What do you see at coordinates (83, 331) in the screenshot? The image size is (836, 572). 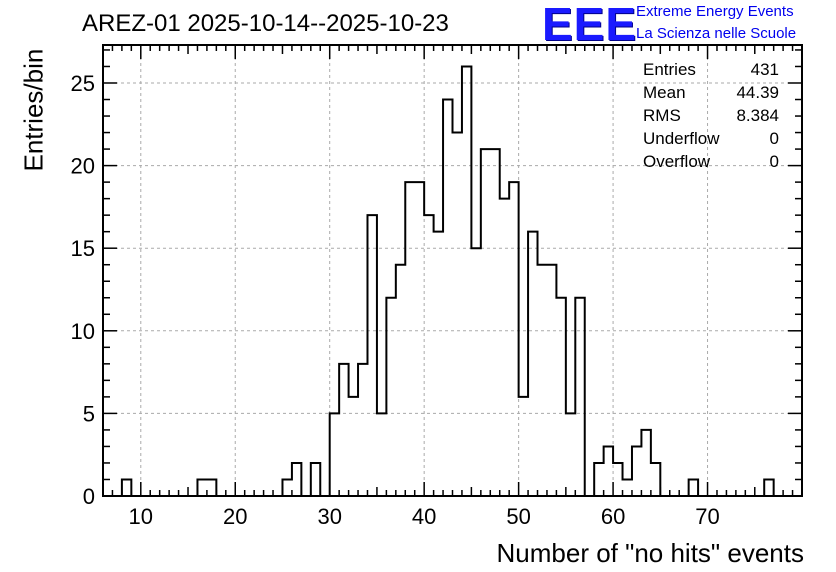 I see `y-tick-label: 10` at bounding box center [83, 331].